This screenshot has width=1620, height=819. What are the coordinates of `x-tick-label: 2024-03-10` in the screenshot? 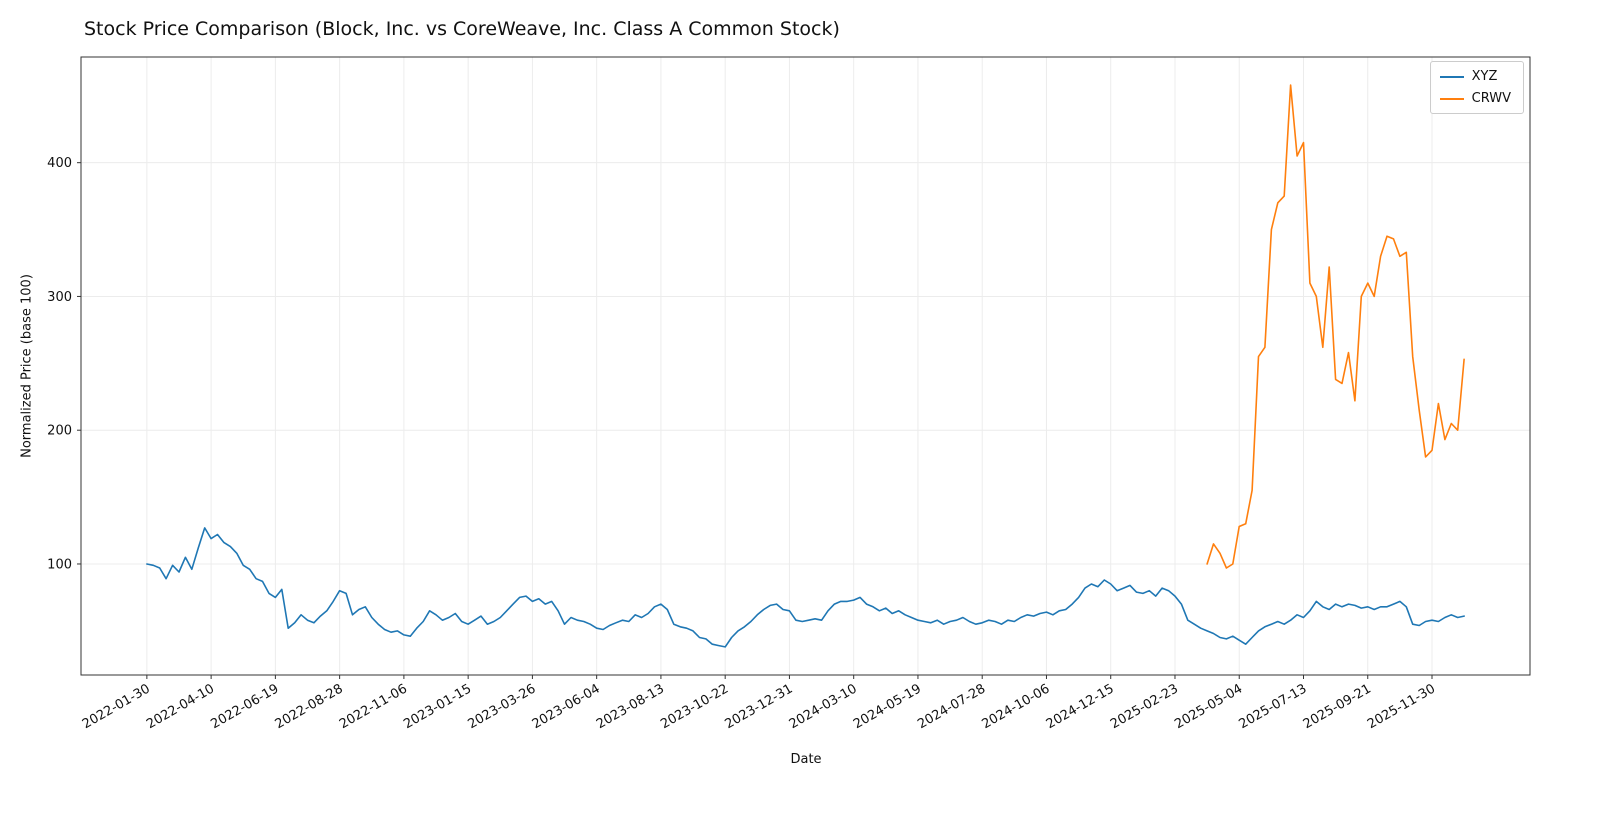 It's located at (823, 706).